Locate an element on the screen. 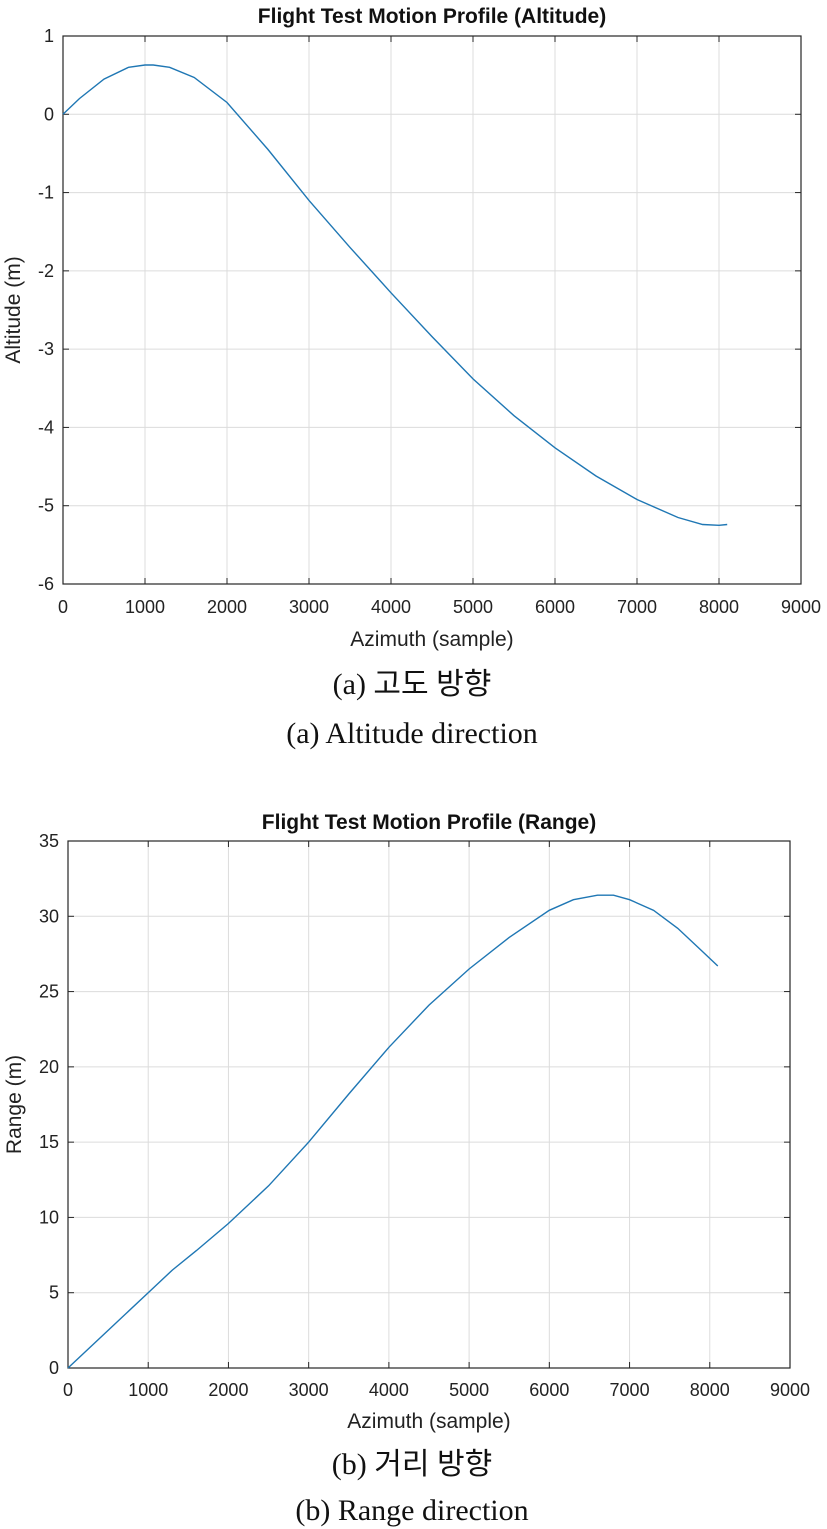 The width and height of the screenshot is (827, 1529). y-axis-label: Altitude (m) is located at coordinates (13, 309).